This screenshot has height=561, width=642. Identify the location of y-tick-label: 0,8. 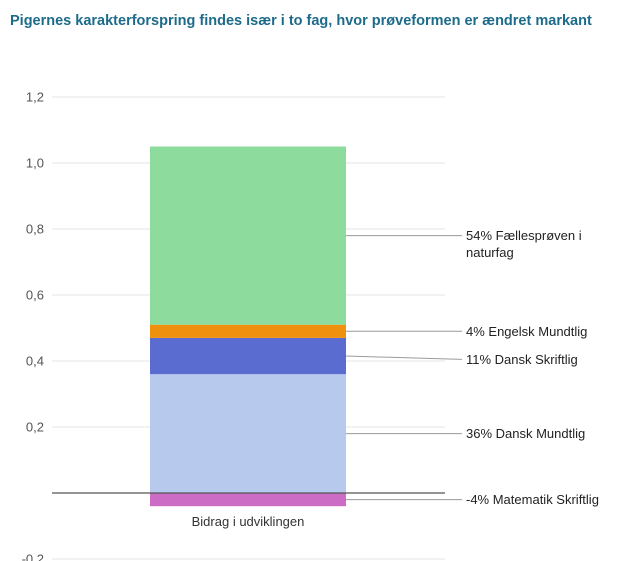
(35, 229).